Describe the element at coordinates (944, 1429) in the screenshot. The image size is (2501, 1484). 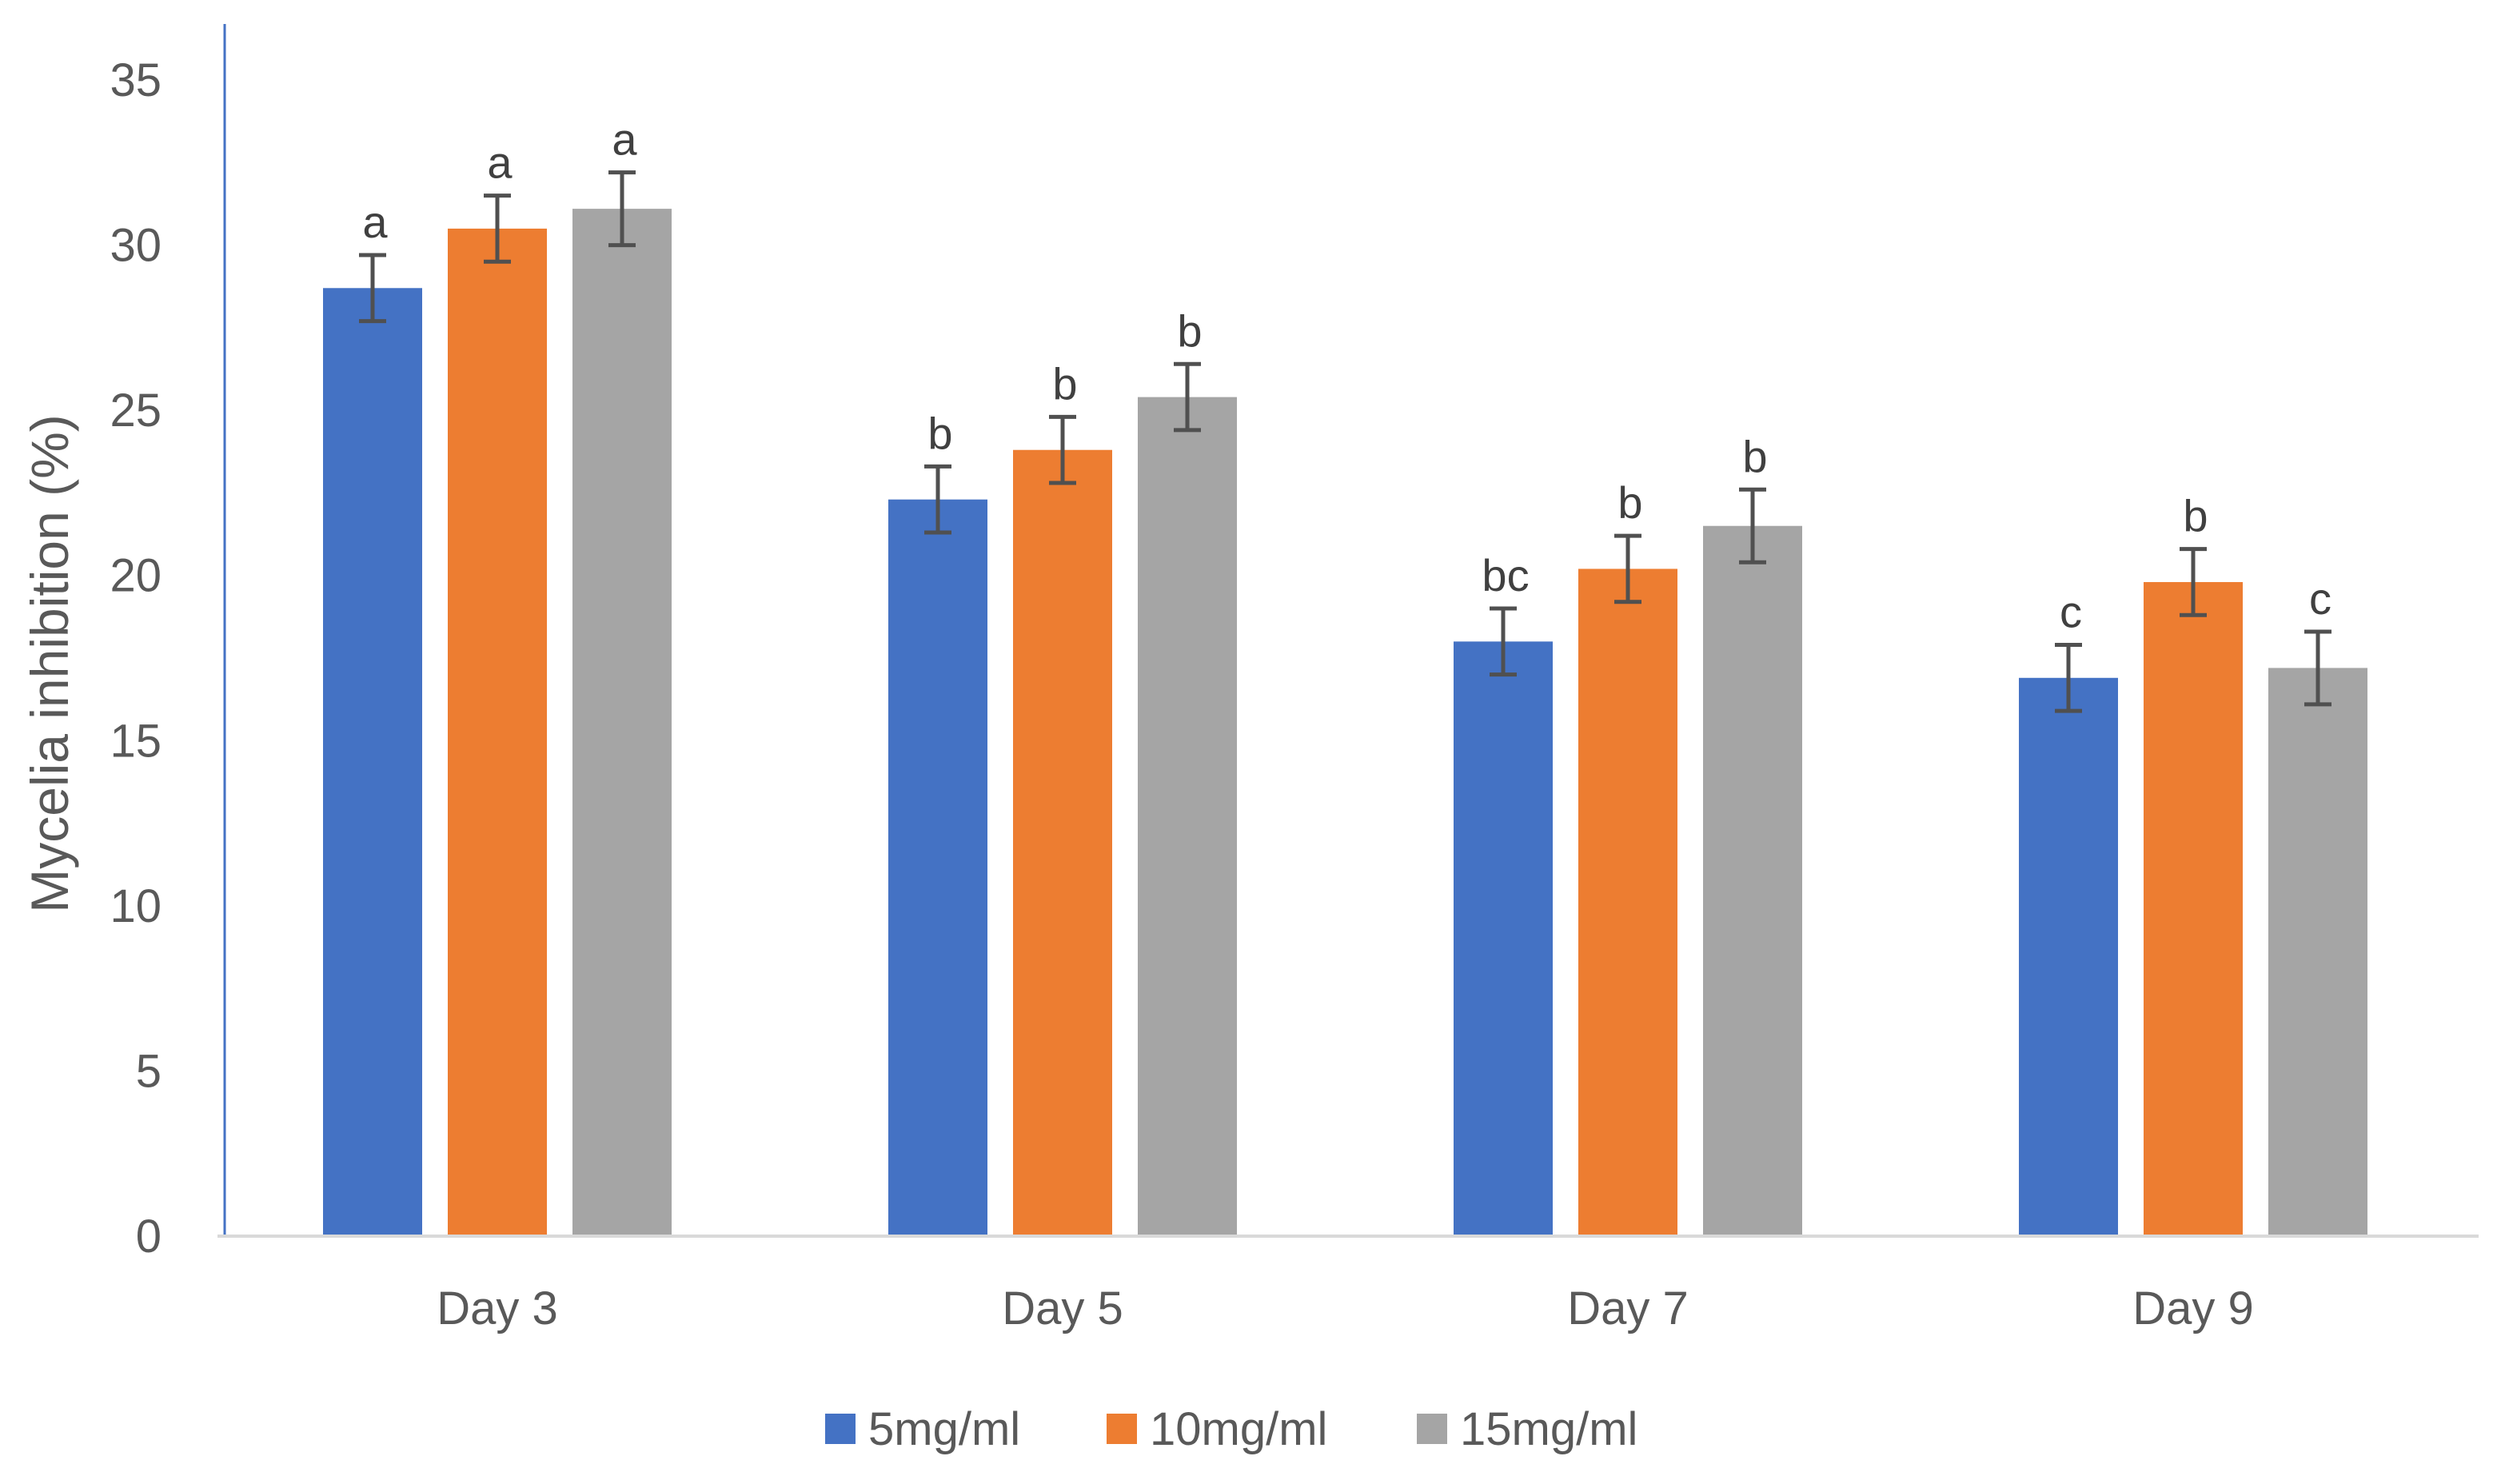
I see `legend-label: 5mg/ml` at that location.